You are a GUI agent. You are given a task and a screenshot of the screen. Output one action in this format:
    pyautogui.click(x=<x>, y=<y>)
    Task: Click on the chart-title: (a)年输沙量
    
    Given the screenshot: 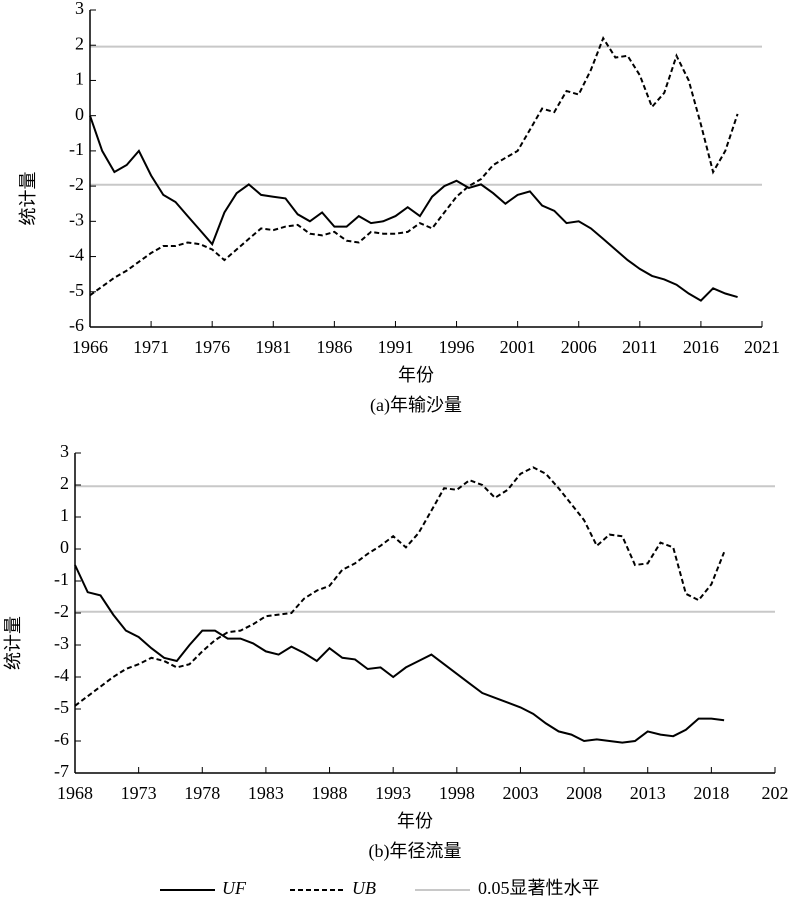 What is the action you would take?
    pyautogui.click(x=416, y=405)
    